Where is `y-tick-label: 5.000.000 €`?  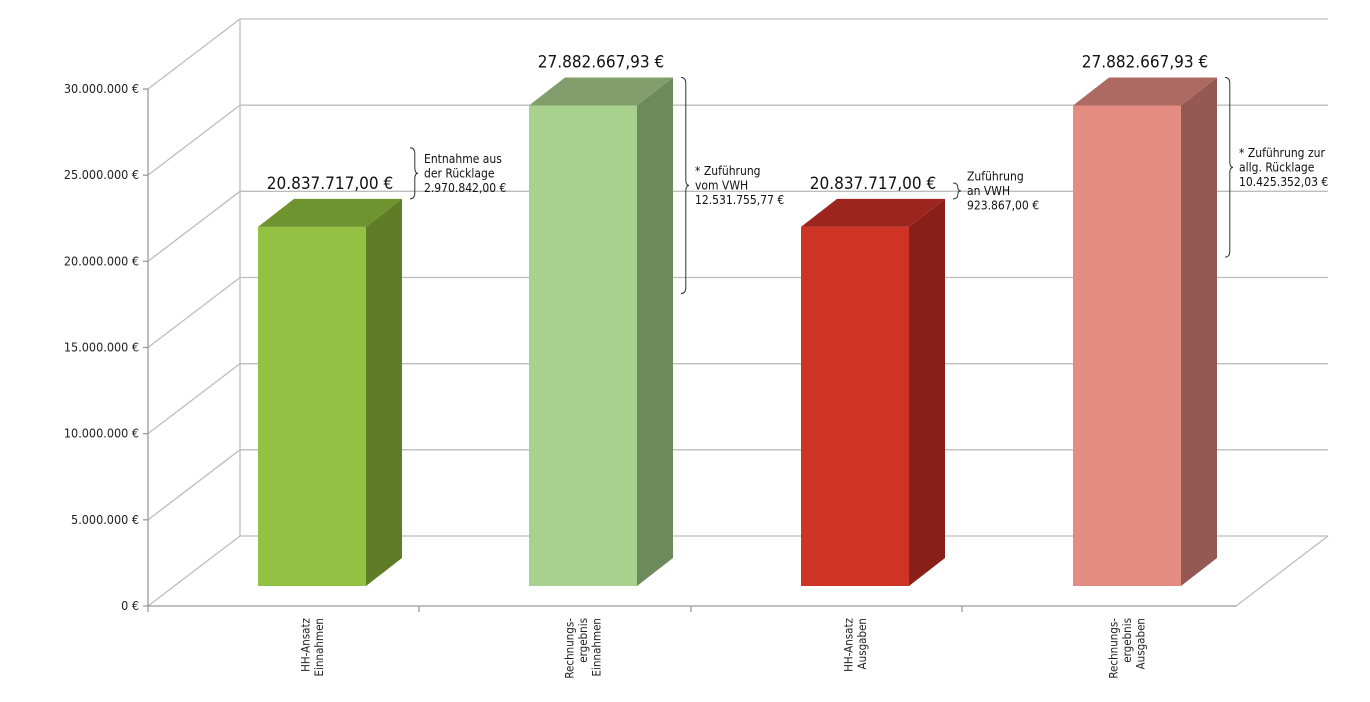 y-tick-label: 5.000.000 € is located at coordinates (105, 519).